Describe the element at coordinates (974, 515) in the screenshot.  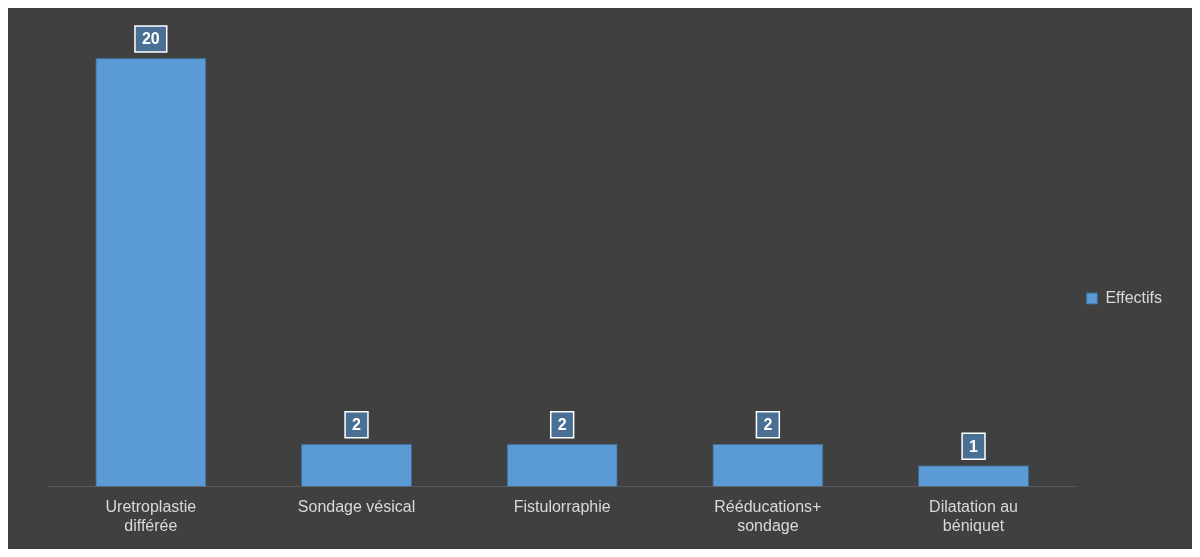
I see `x-tick-label: Dilatation au béniquet` at that location.